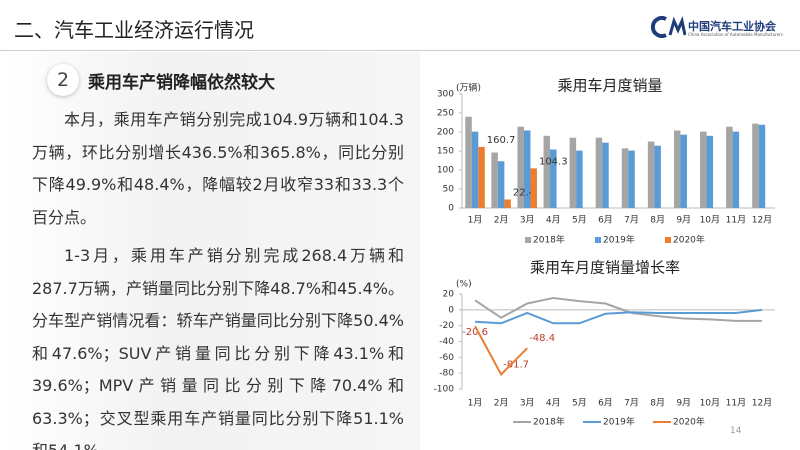 The height and width of the screenshot is (450, 800). What do you see at coordinates (400, 50) in the screenshot?
I see `divider` at bounding box center [400, 50].